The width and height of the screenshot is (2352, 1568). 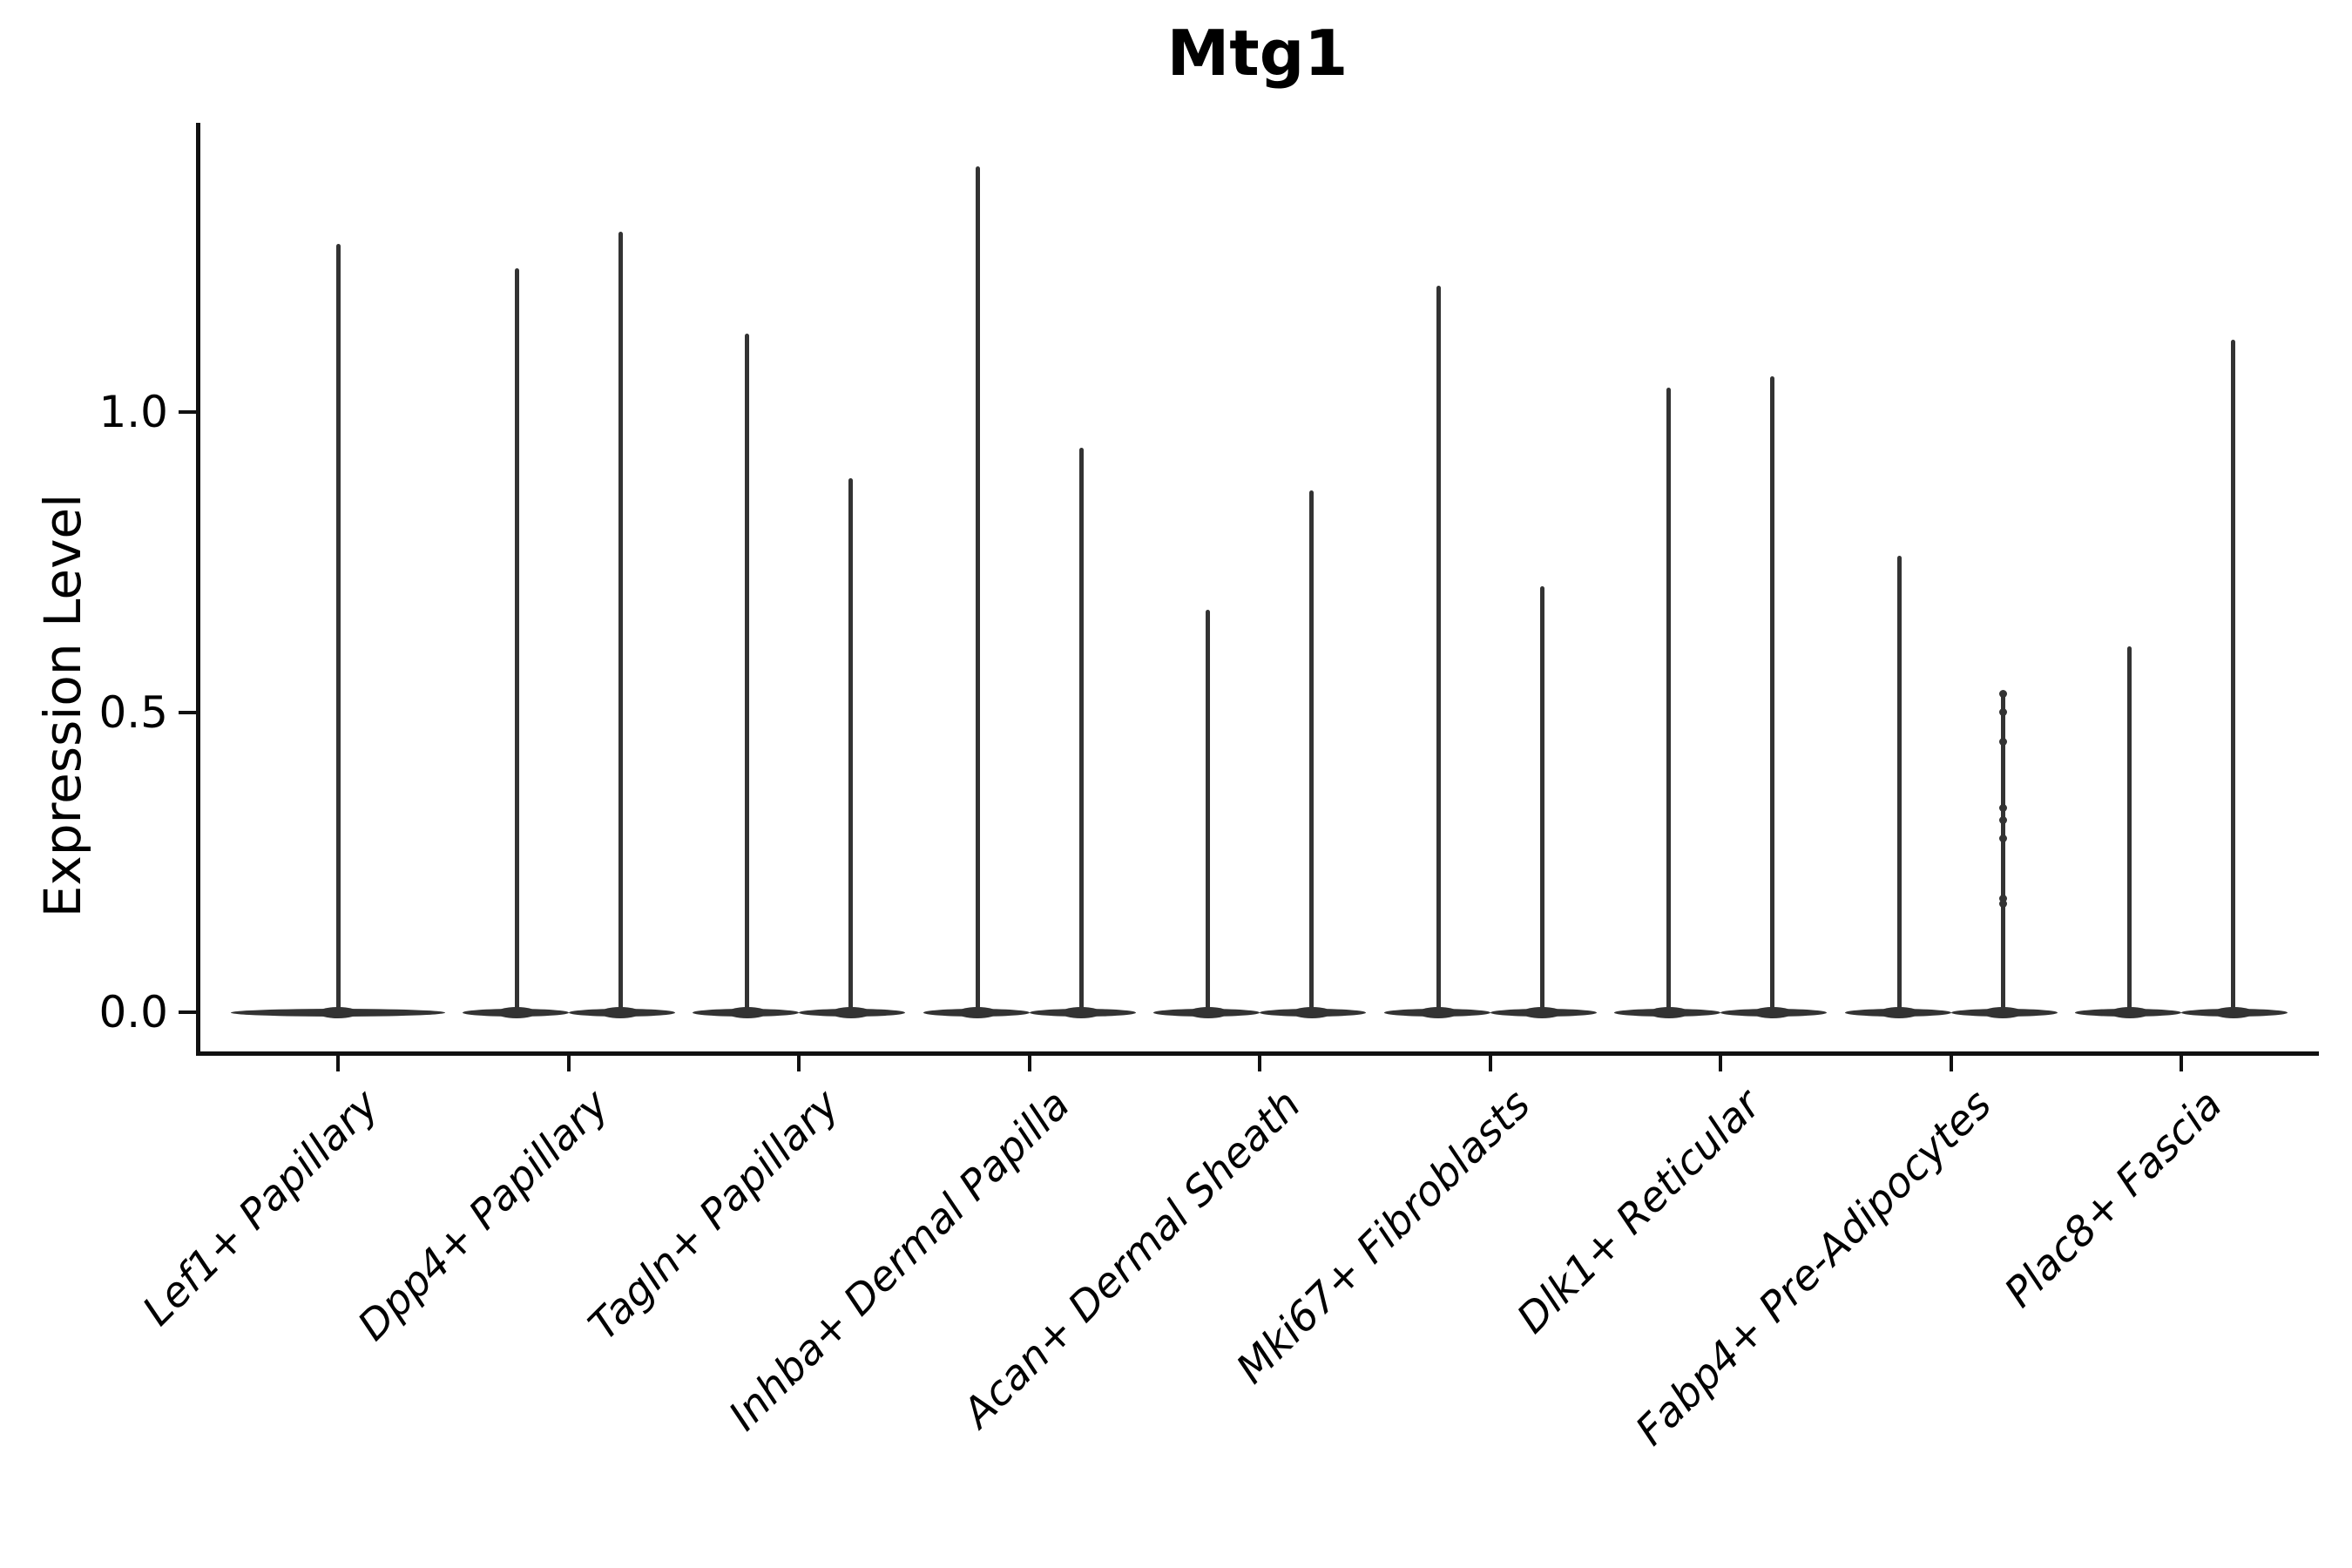 I want to click on chart-title: Mtg1, so click(x=1257, y=53).